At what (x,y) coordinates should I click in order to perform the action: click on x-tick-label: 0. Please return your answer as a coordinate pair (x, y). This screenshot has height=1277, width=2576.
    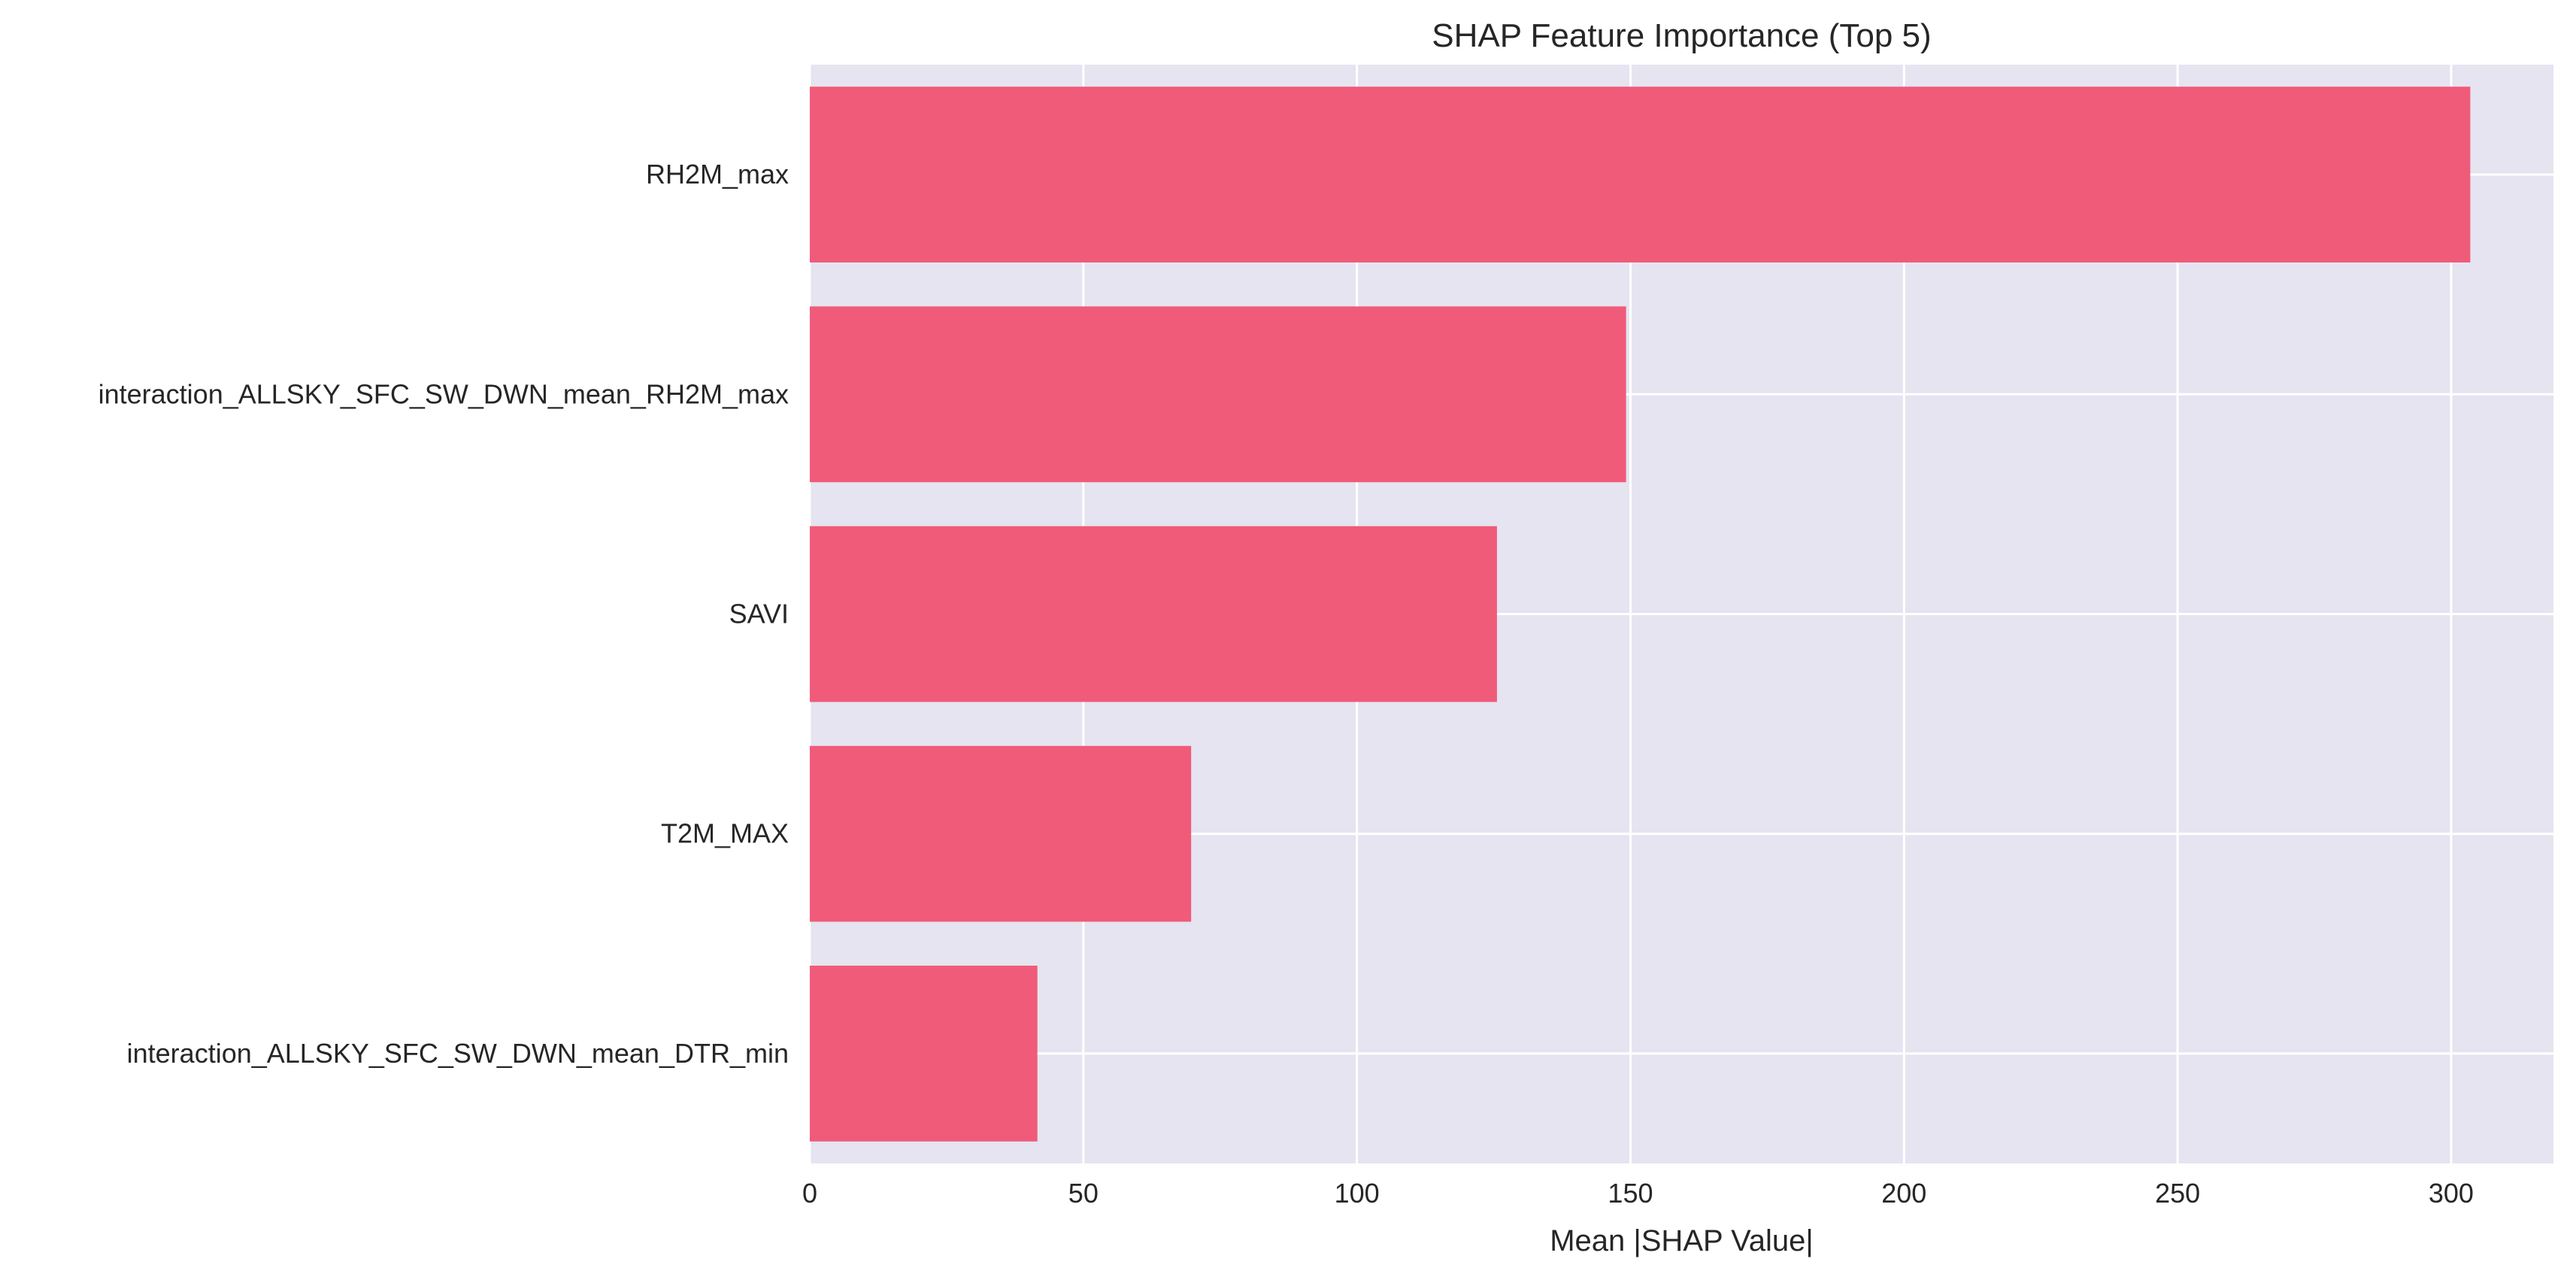
    Looking at the image, I should click on (809, 1193).